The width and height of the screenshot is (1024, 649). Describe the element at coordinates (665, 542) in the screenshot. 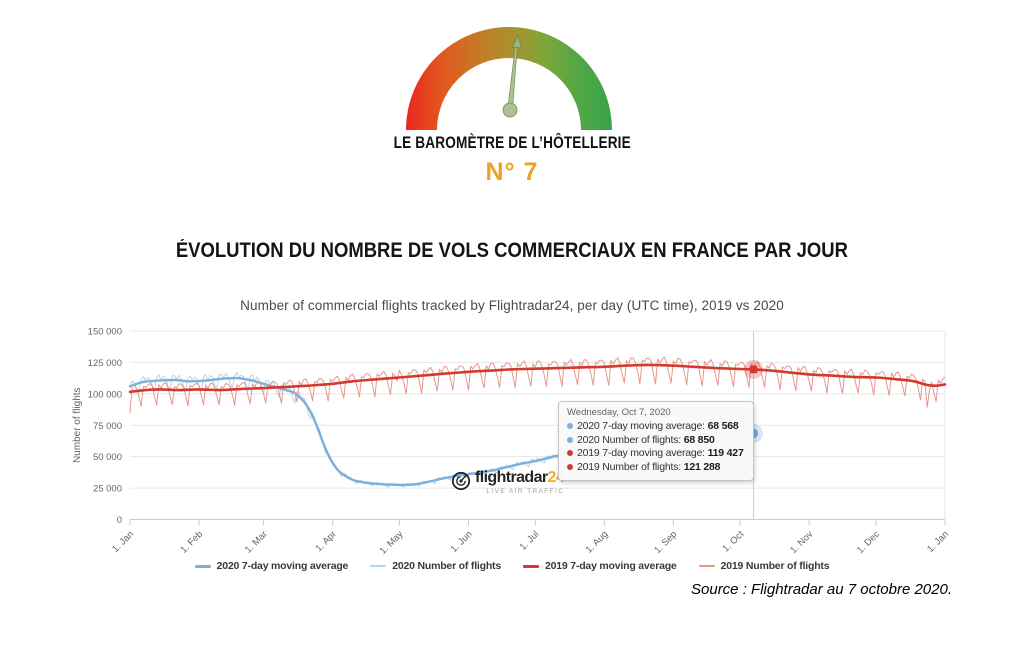

I see `x-tick-label: 1. Sep` at that location.